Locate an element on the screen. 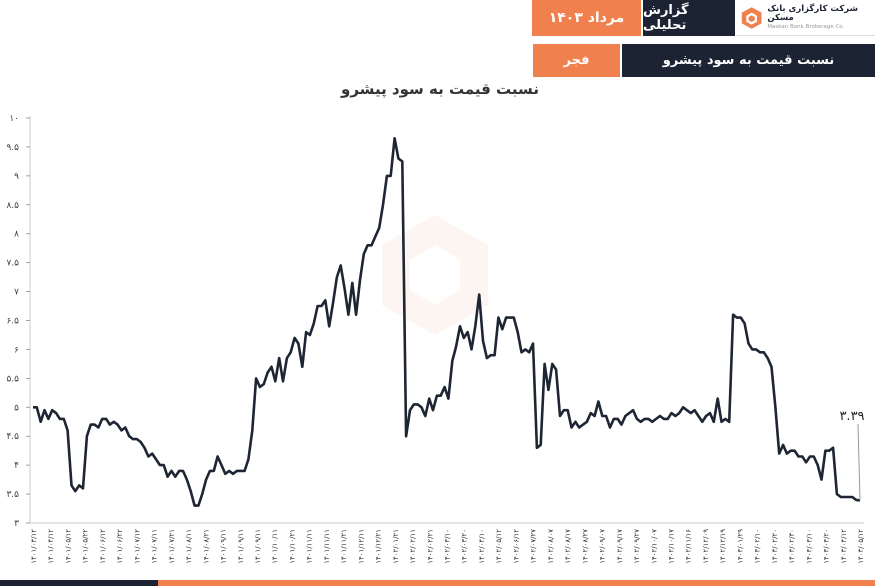 This screenshot has height=586, width=875. company-logo-icon is located at coordinates (751, 17).